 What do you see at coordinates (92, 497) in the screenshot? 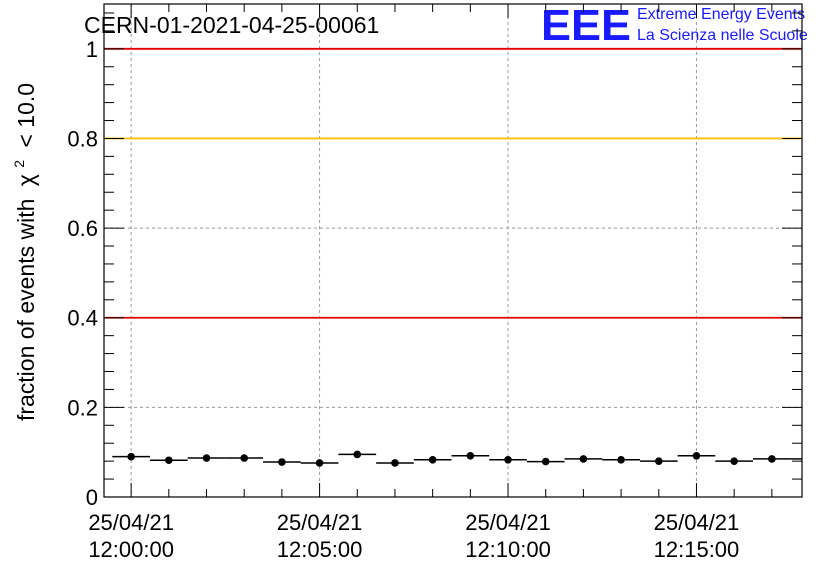
I see `y-tick-label: 0` at bounding box center [92, 497].